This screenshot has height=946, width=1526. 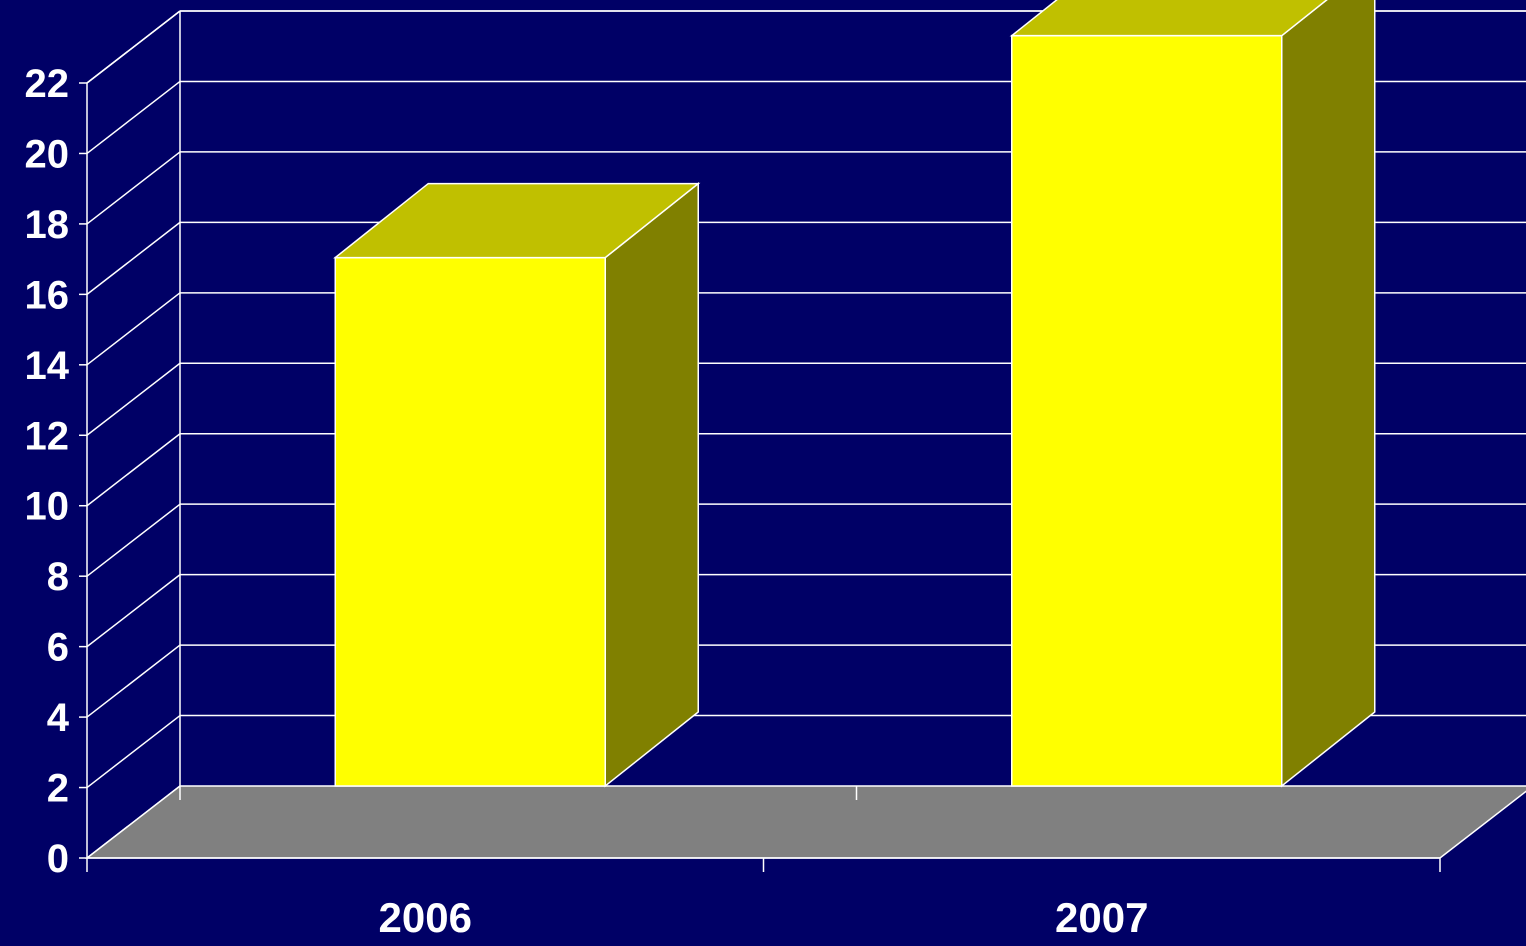 I want to click on x-tick-label-2006: 2006, so click(x=425, y=917).